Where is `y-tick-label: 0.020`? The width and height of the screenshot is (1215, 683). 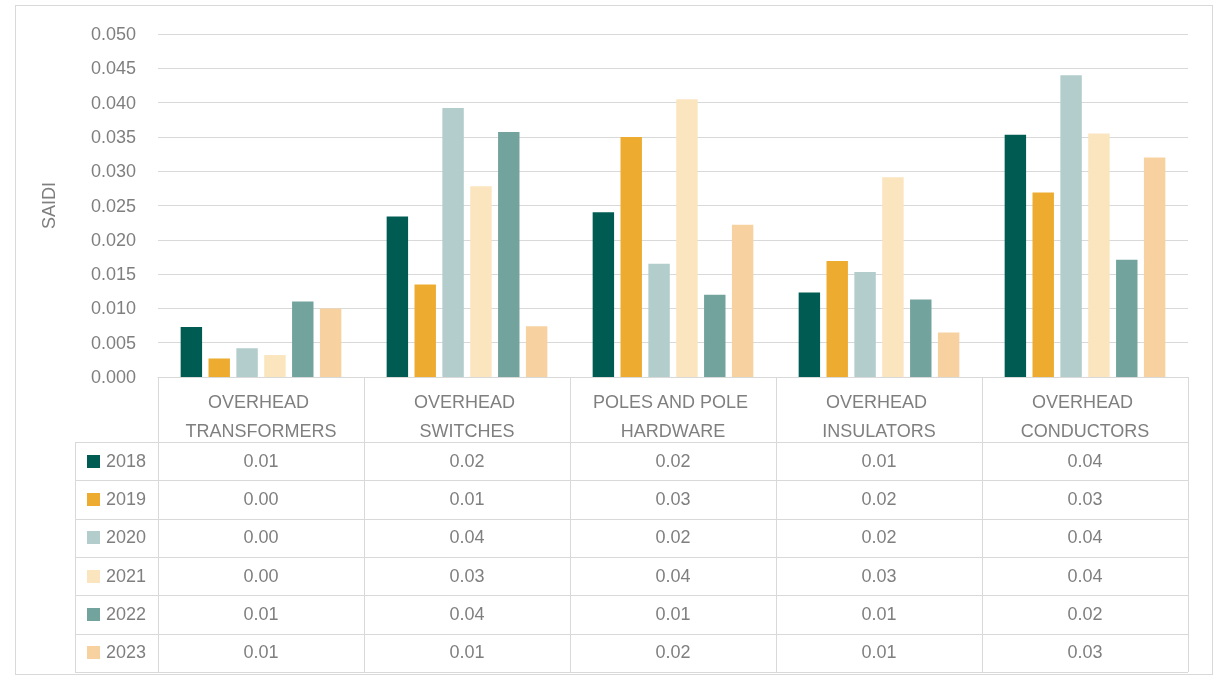 y-tick-label: 0.020 is located at coordinates (113, 239).